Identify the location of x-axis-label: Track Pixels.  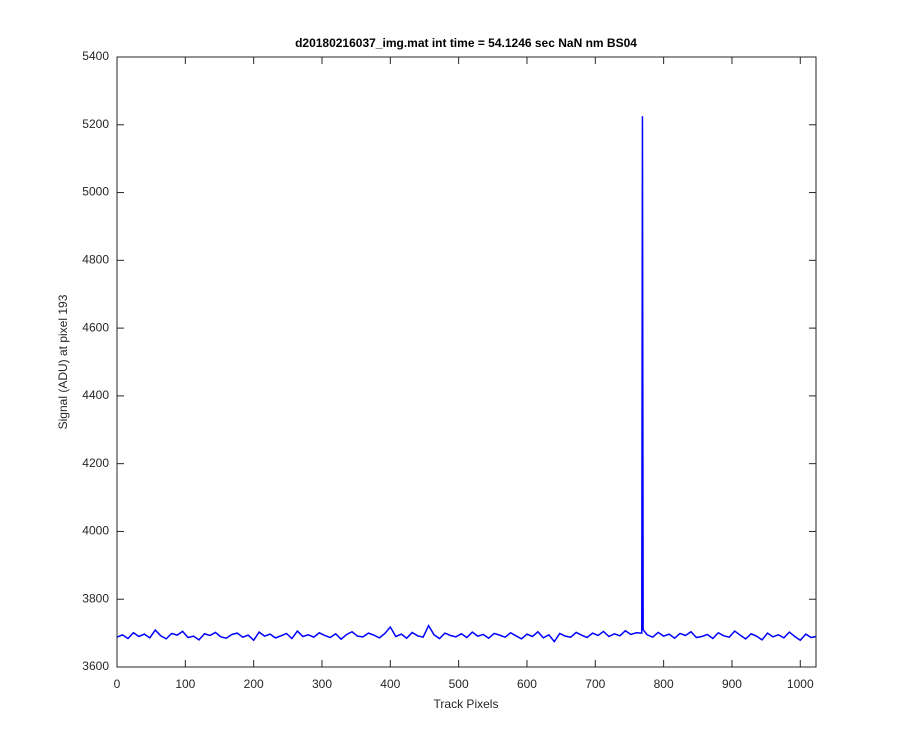
(466, 704).